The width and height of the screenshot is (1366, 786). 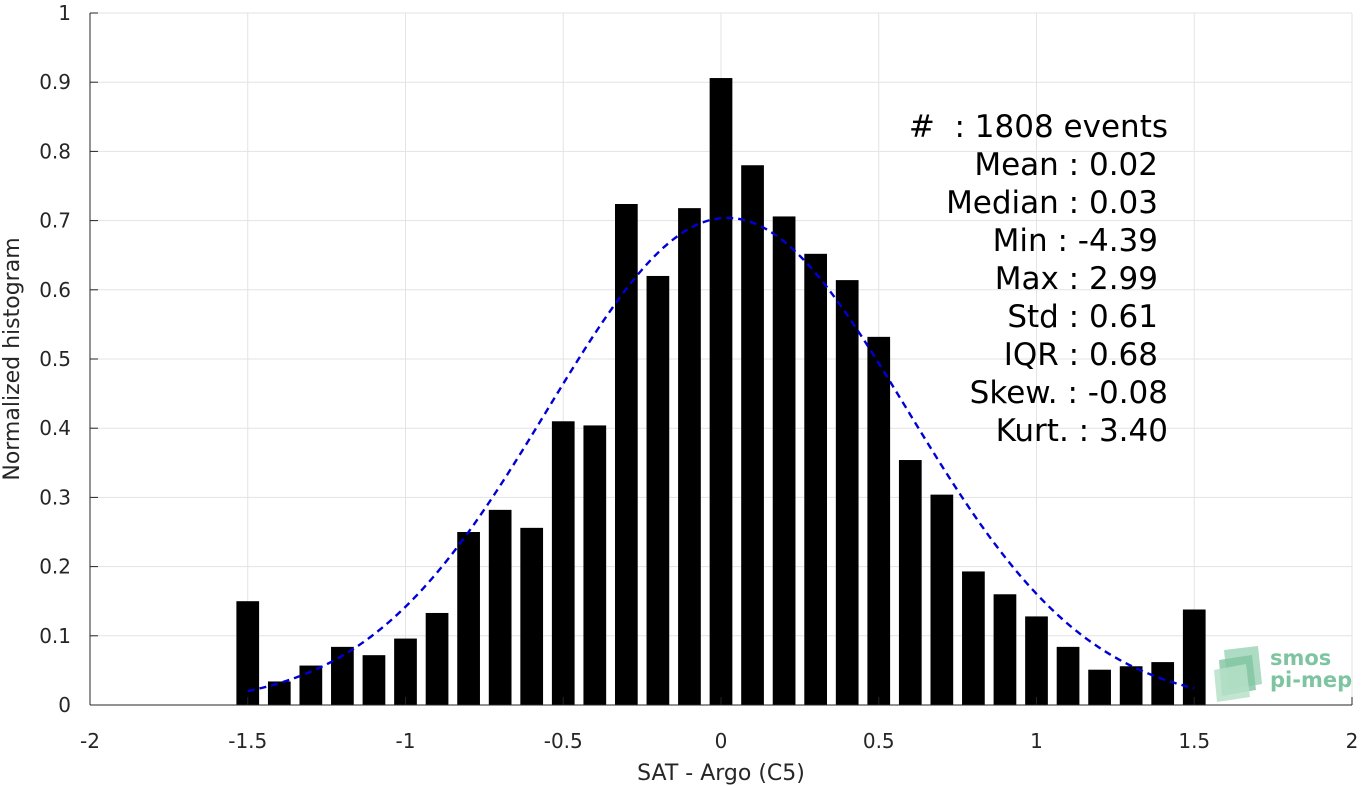 I want to click on stats-min: Min : -4.39, so click(x=1075, y=241).